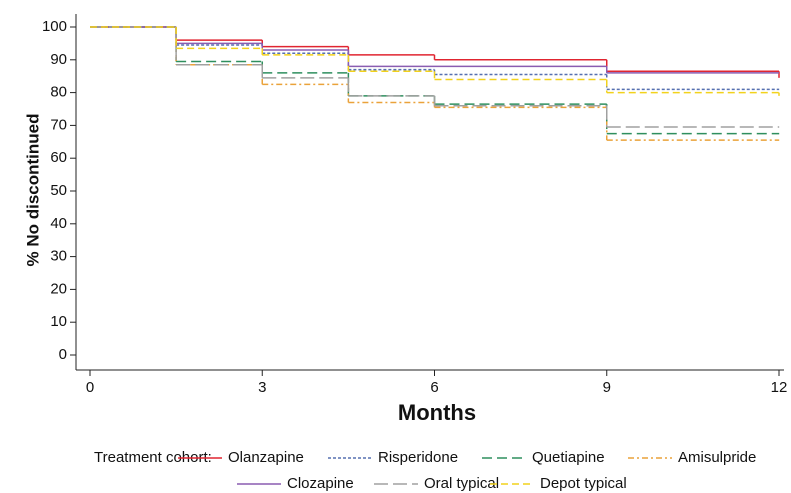 This screenshot has width=791, height=493. What do you see at coordinates (90, 387) in the screenshot?
I see `x-tick-label: 0` at bounding box center [90, 387].